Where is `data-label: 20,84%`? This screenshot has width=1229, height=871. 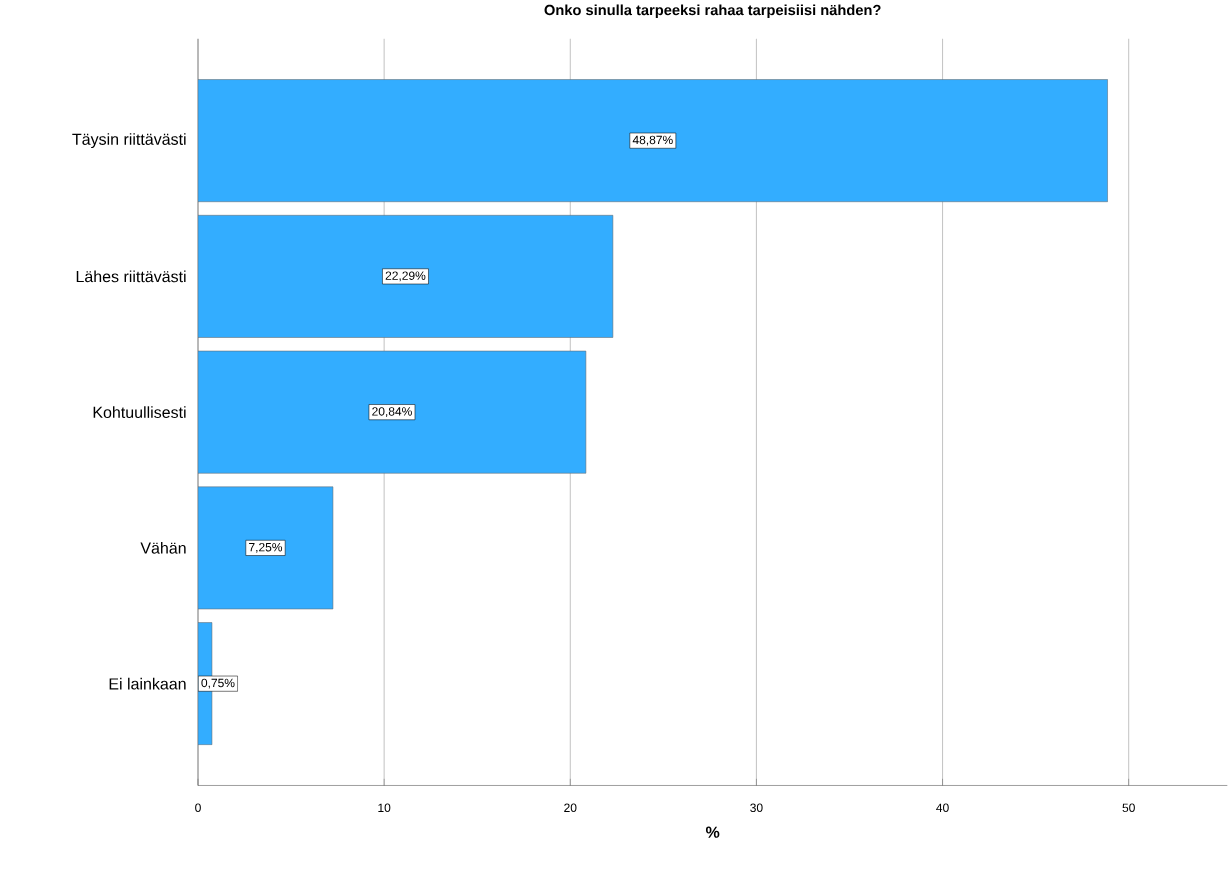 data-label: 20,84% is located at coordinates (392, 411).